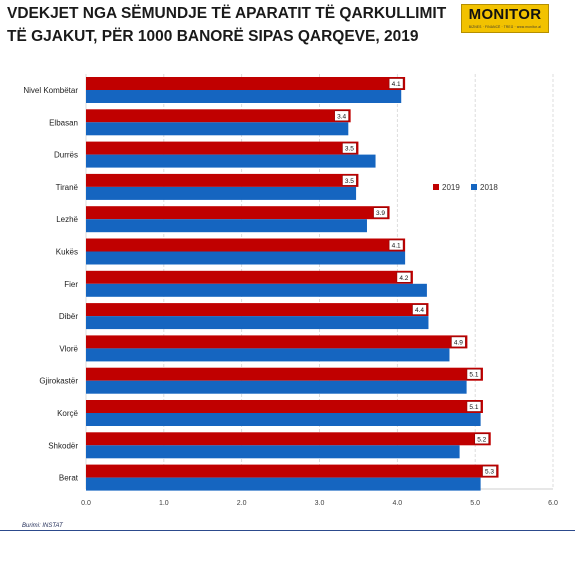  I want to click on category-label: Kukës, so click(67, 252).